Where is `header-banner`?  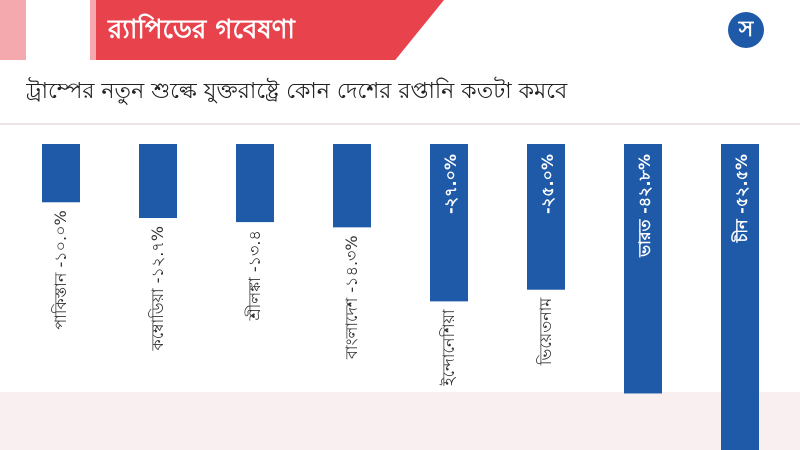 header-banner is located at coordinates (270, 30).